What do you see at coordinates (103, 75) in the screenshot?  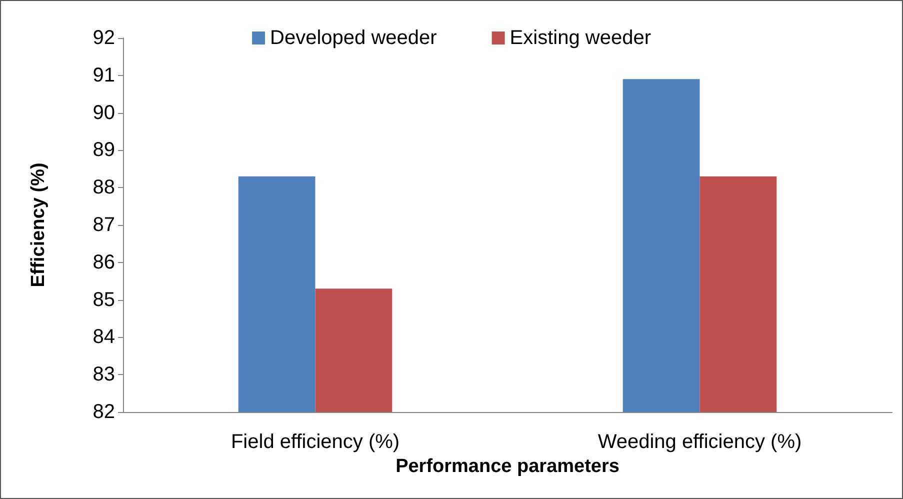 I see `y-tick-label: 91` at bounding box center [103, 75].